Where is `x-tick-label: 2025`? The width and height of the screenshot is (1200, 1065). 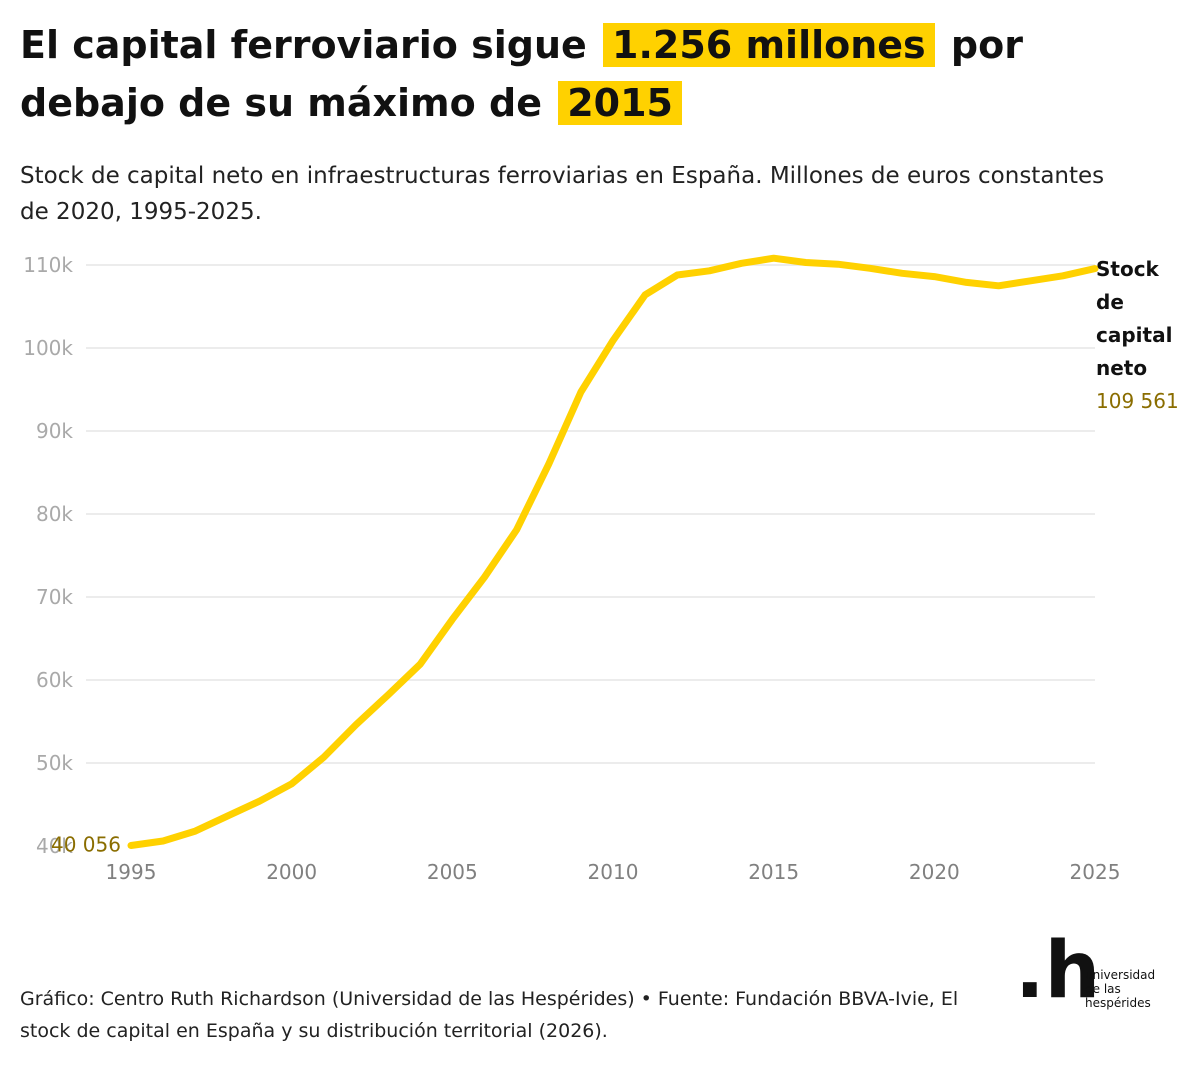 x-tick-label: 2025 is located at coordinates (1095, 872).